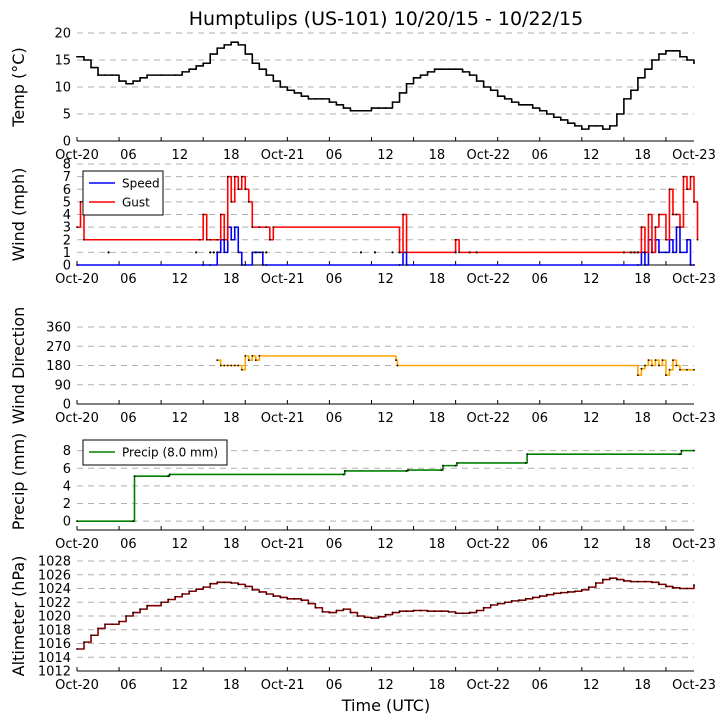 This screenshot has width=725, height=725. Describe the element at coordinates (54, 562) in the screenshot. I see `y-tick-label: 1028` at that location.